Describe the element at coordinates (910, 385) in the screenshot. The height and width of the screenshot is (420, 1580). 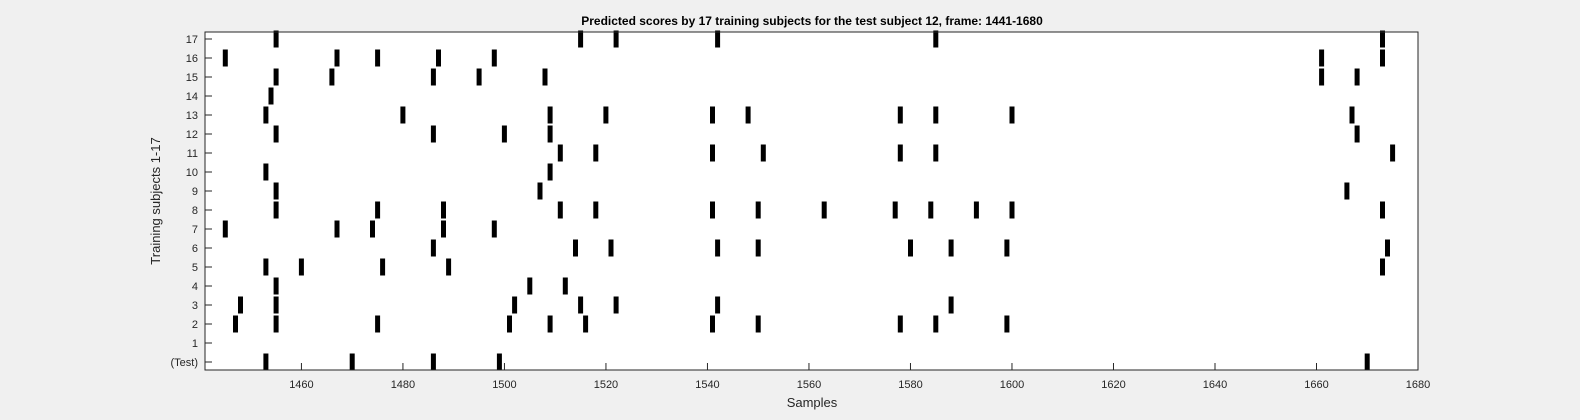
I see `x-tick-label: 1580` at that location.